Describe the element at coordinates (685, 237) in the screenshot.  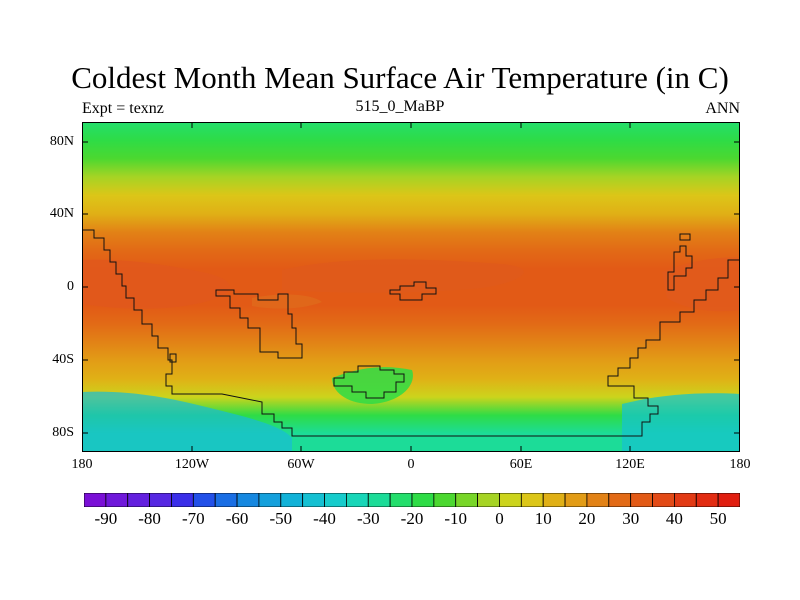
I see `northern-island-outline` at that location.